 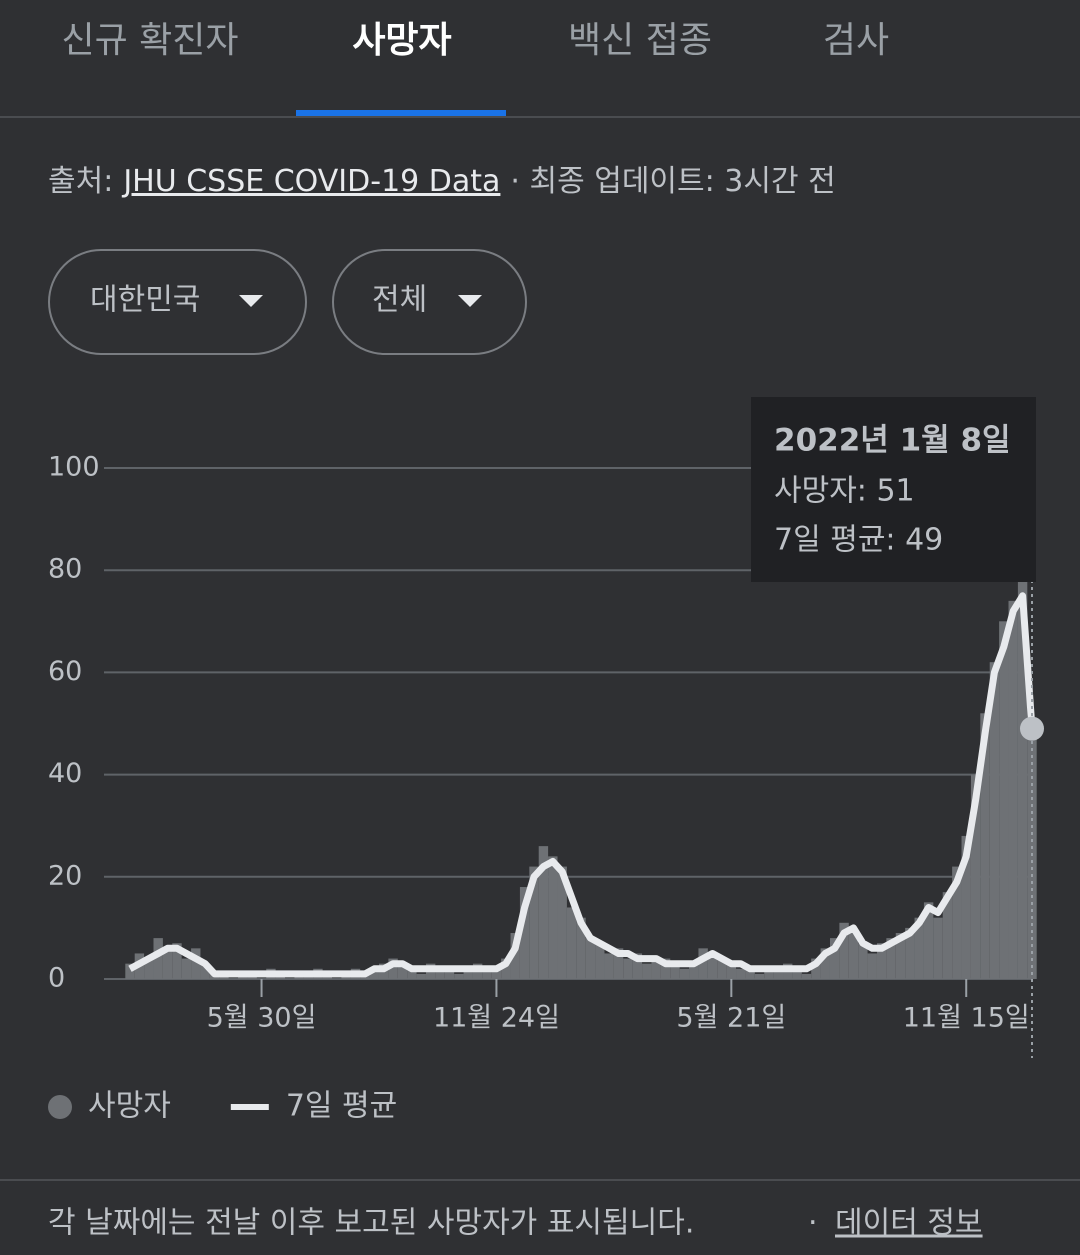 I want to click on tooltip-box, so click(x=893, y=489).